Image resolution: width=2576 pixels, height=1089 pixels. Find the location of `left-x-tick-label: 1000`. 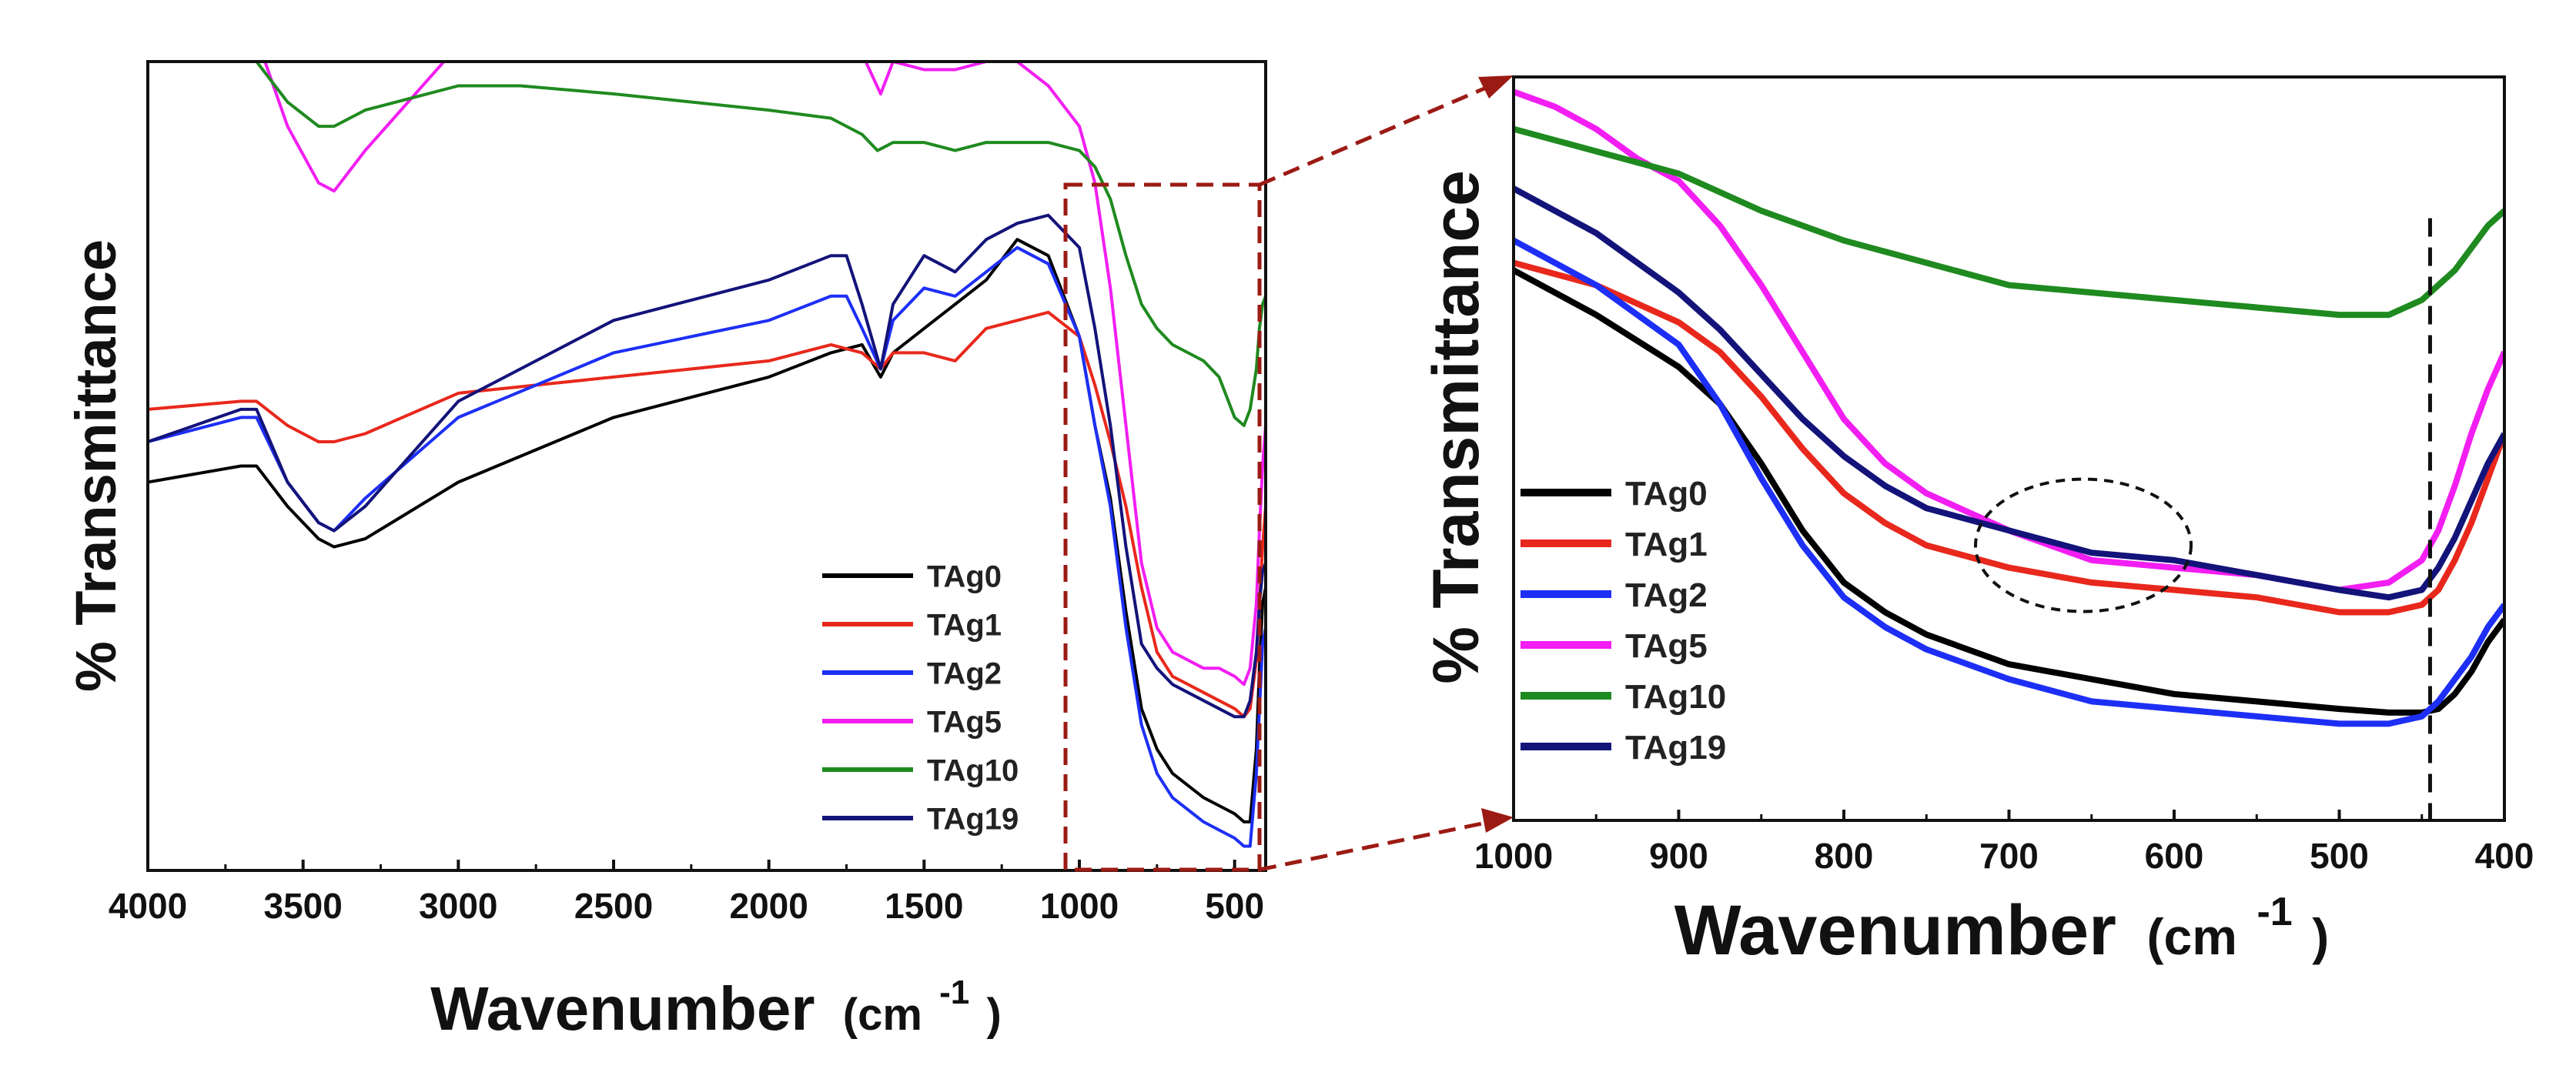

left-x-tick-label: 1000 is located at coordinates (1079, 906).